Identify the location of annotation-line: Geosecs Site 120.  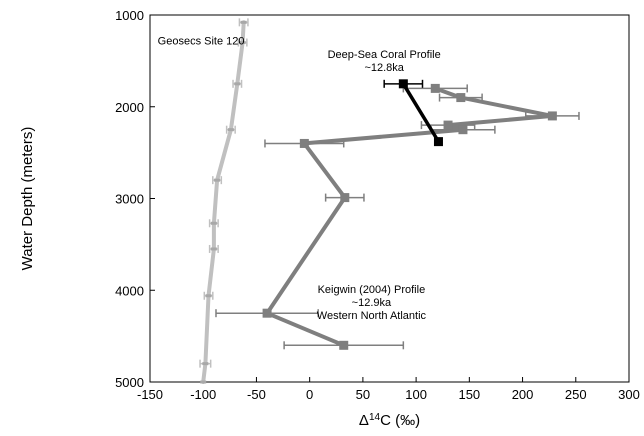
(201, 41).